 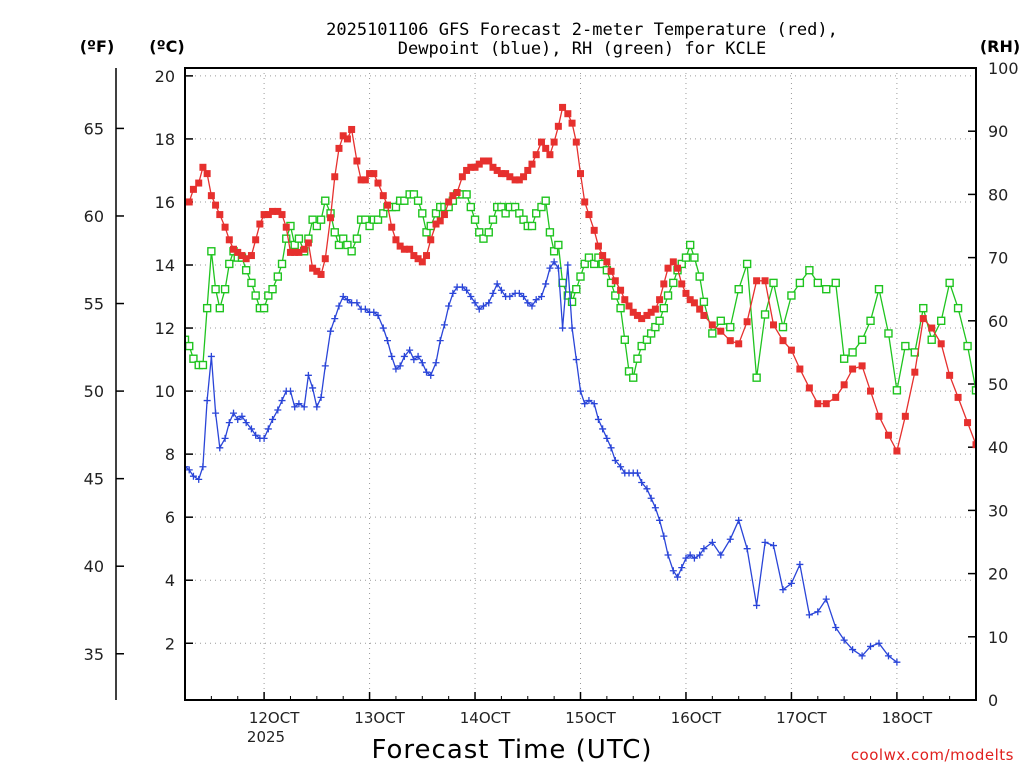 What do you see at coordinates (165, 202) in the screenshot?
I see `celsius-tick-label: 16` at bounding box center [165, 202].